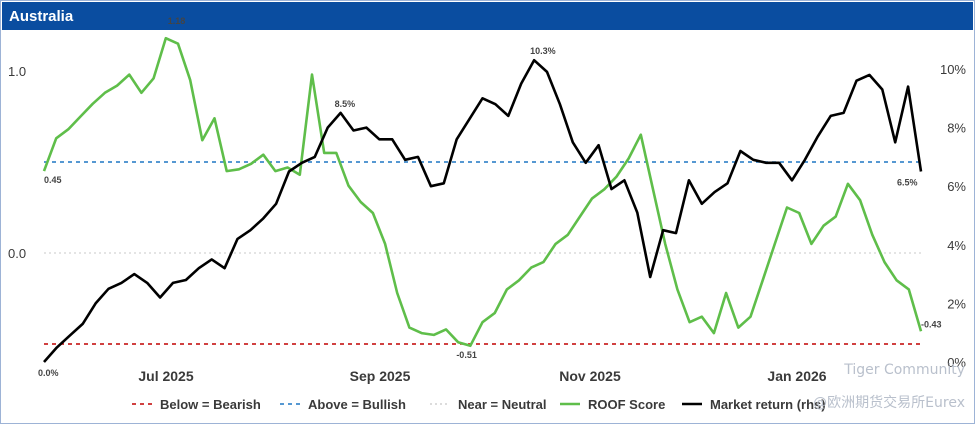 Image resolution: width=975 pixels, height=424 pixels. I want to click on right-tick-label: 6%, so click(956, 186).